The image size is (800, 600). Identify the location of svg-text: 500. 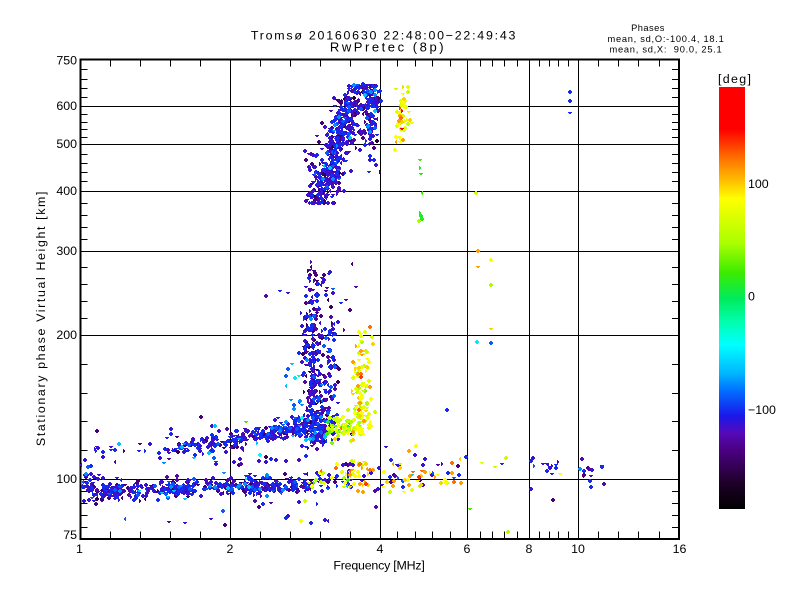
(66, 144).